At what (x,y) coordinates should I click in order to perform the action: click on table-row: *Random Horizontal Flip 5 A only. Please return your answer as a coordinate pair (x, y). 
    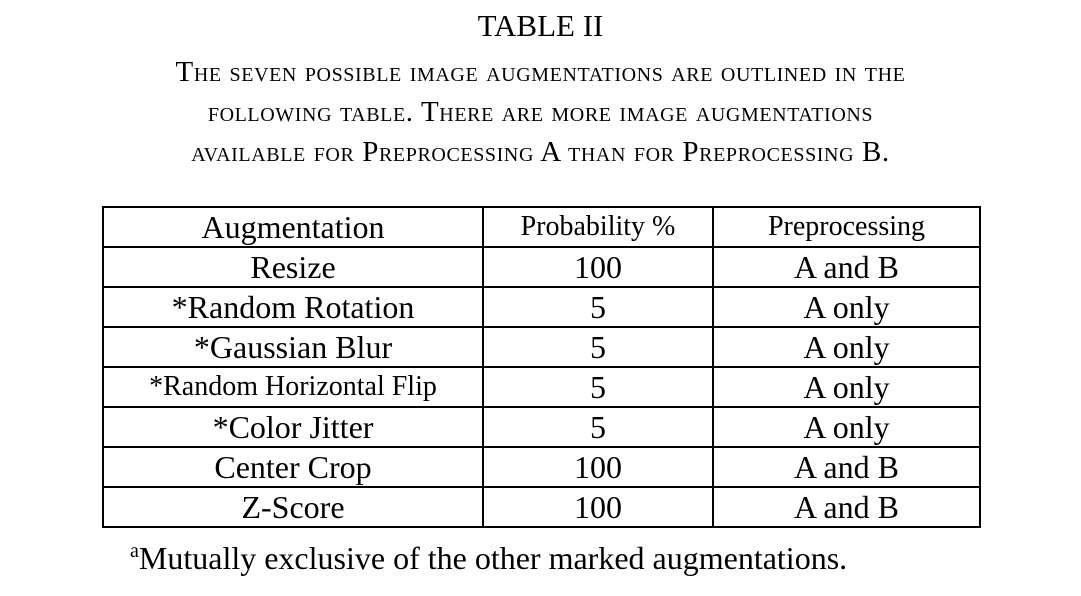
    Looking at the image, I should click on (541, 387).